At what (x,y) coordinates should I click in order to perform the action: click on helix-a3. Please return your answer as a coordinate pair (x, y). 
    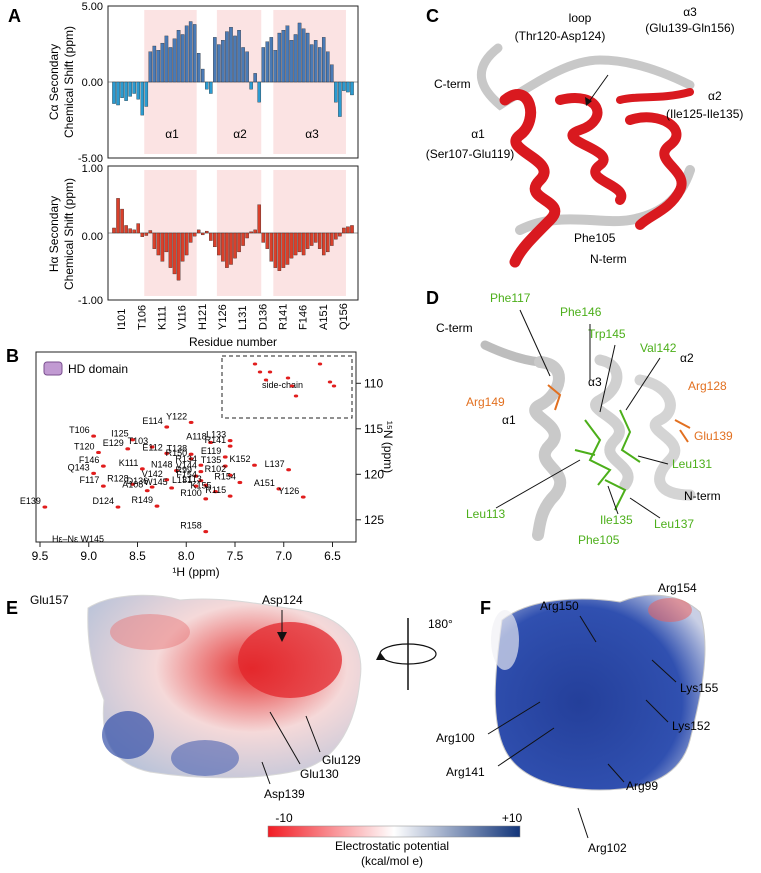
    Looking at the image, I should click on (591, 149).